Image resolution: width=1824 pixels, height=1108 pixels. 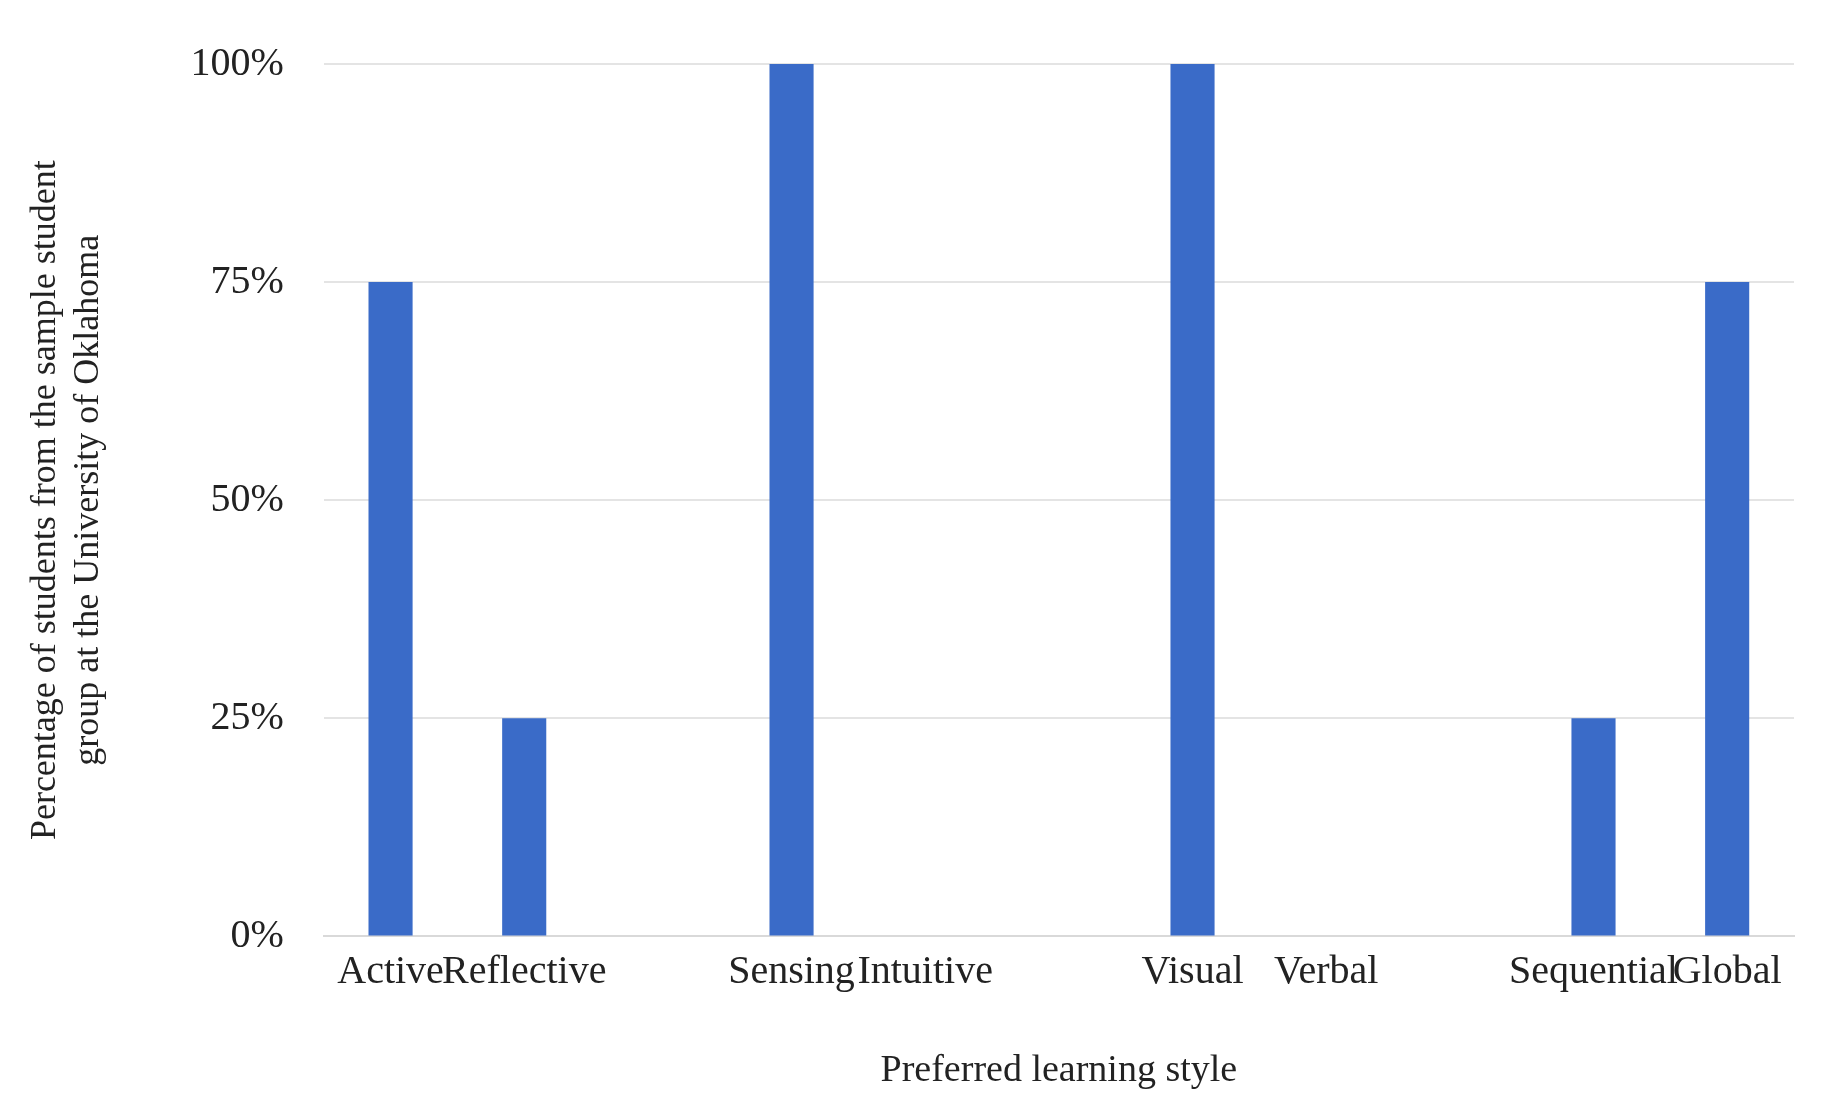 I want to click on x-tick-label: Sensing, so click(x=791, y=969).